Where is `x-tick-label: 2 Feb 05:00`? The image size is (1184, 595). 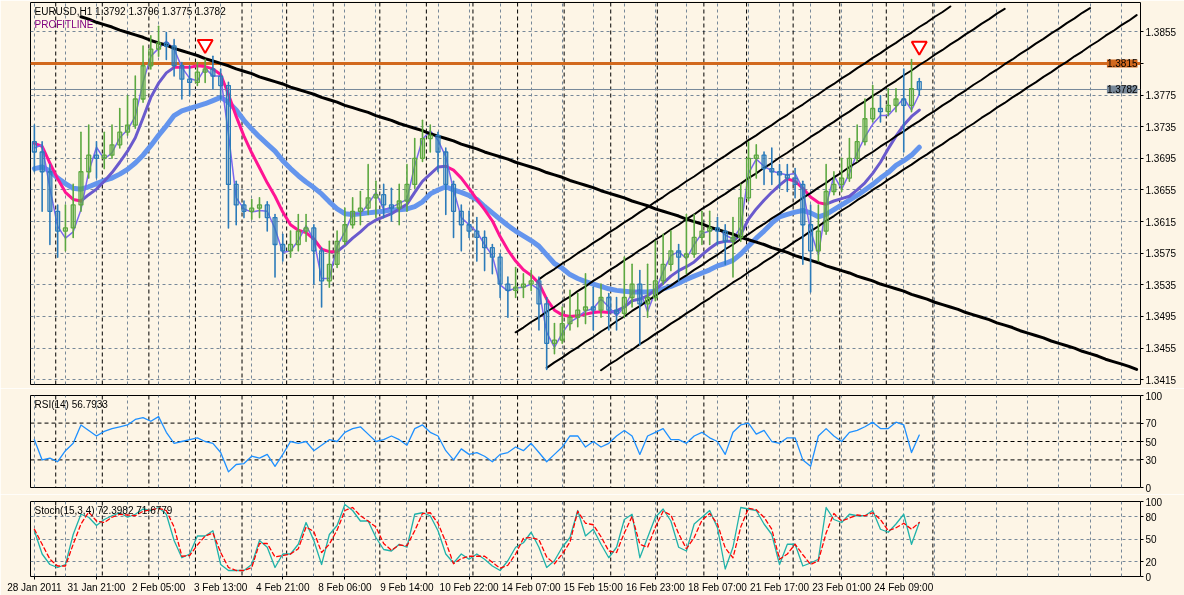 x-tick-label: 2 Feb 05:00 is located at coordinates (158, 587).